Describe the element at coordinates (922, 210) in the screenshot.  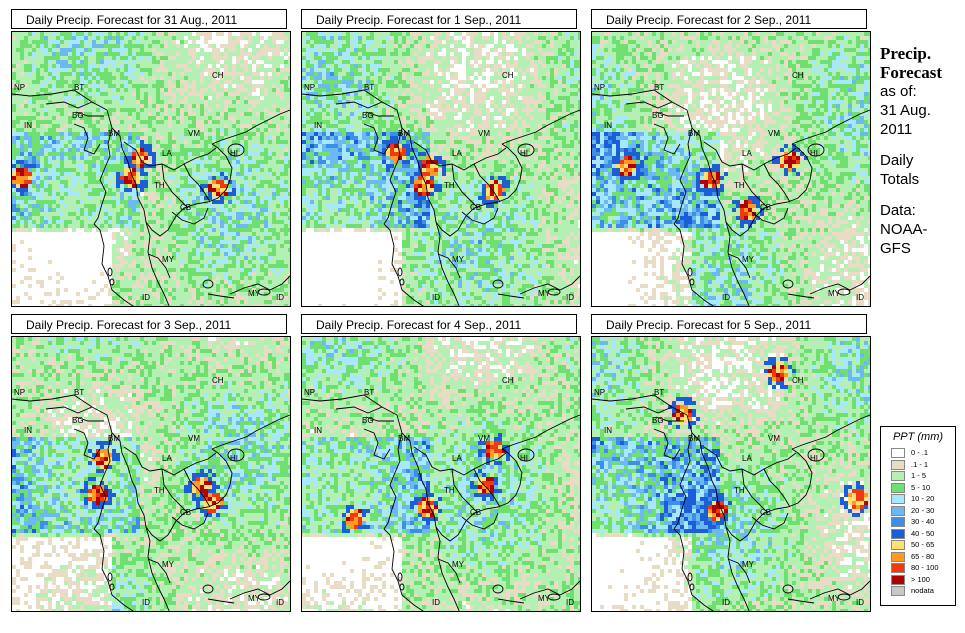
I see `data-label: Data:` at that location.